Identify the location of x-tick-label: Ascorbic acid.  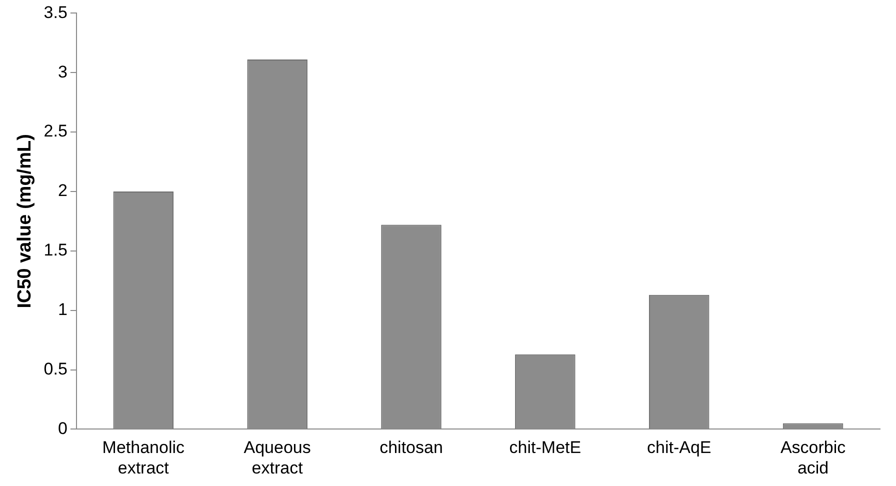
(813, 458).